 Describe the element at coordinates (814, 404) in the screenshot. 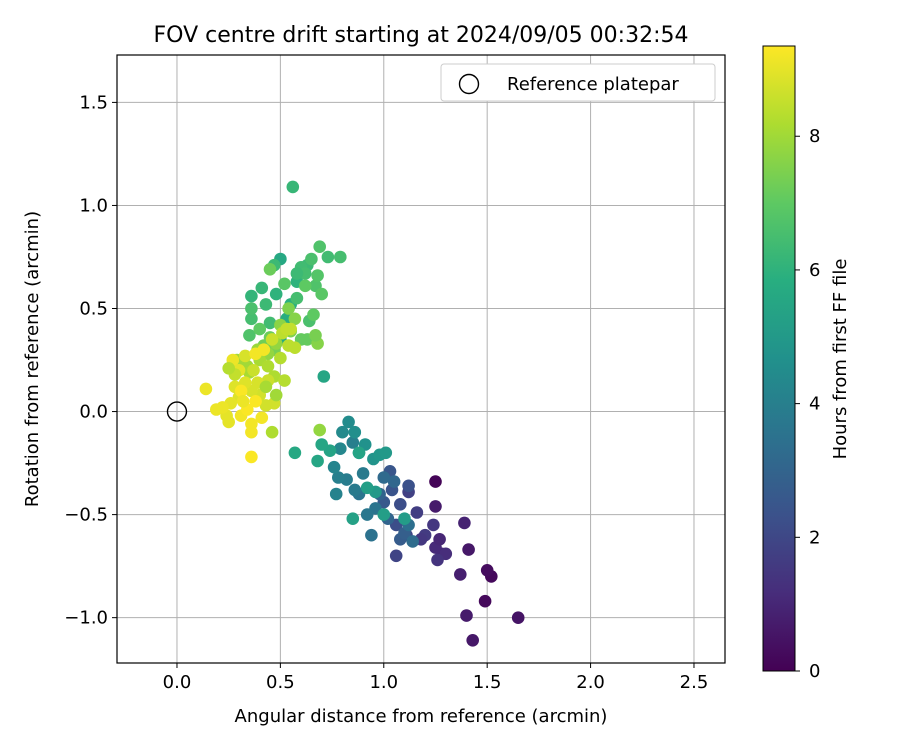

I see `colorbar-tick-label: 4` at that location.